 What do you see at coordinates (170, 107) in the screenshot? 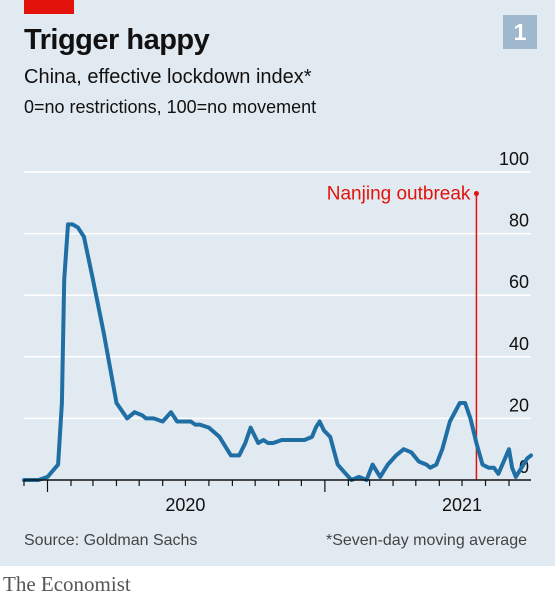
I see `chart-scale-note: 0=no restrictions, 100=no movement` at bounding box center [170, 107].